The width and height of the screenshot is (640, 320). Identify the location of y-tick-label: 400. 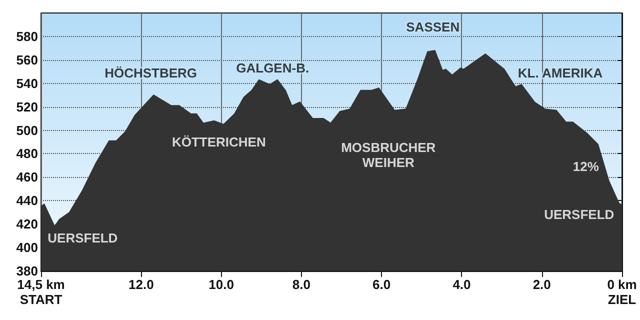
(27, 248).